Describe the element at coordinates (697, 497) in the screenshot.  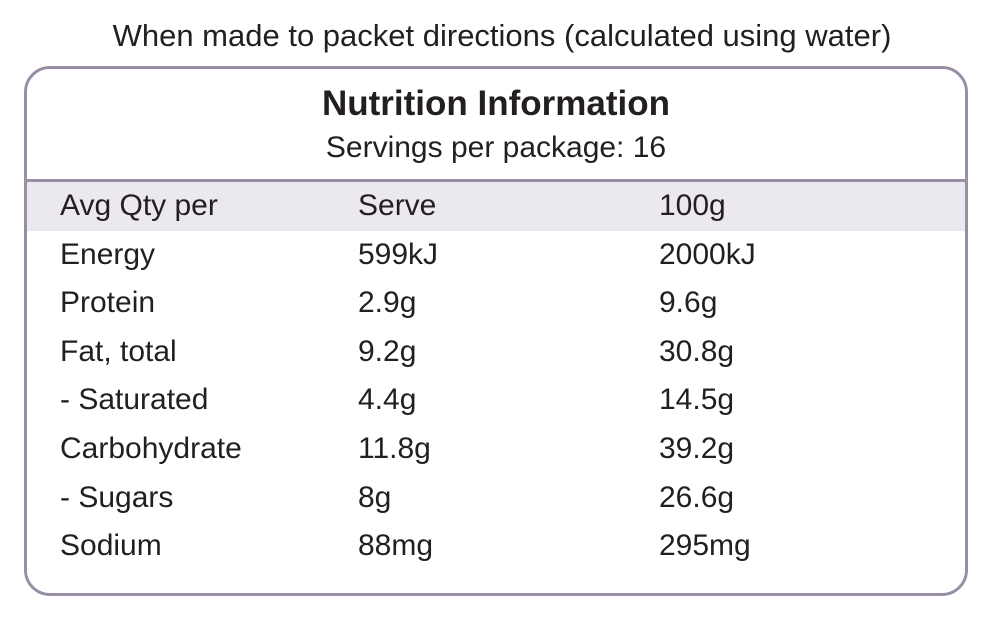
I see `per-100g-value: 26.6g` at that location.